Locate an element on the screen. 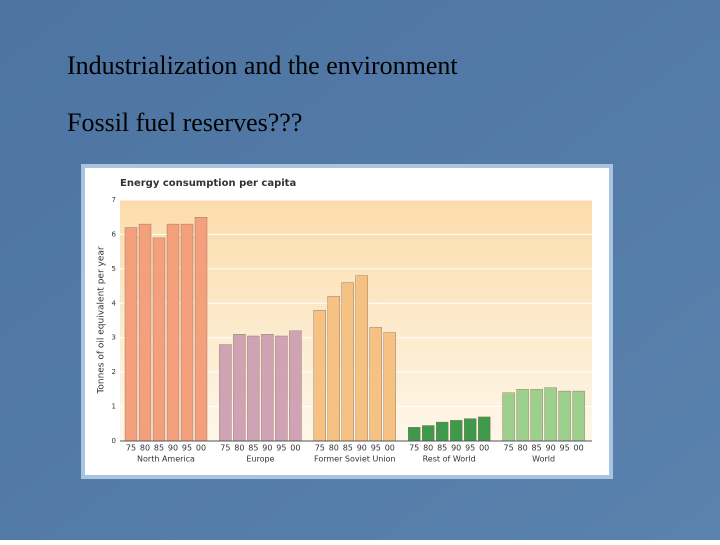  group-label: World is located at coordinates (543, 459).